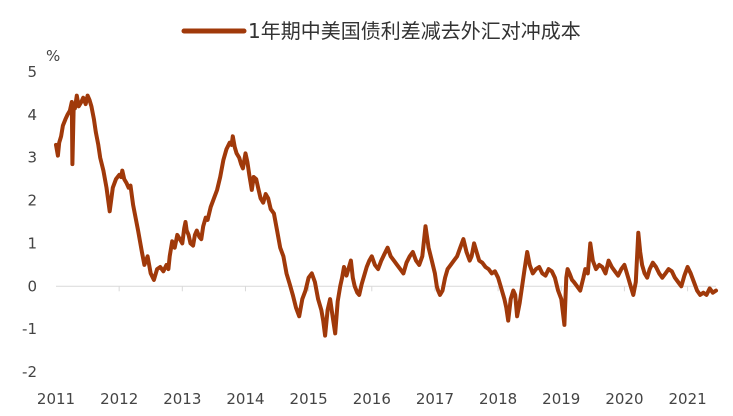 The width and height of the screenshot is (733, 416). Describe the element at coordinates (29, 329) in the screenshot. I see `y-tick-label: -1` at that location.